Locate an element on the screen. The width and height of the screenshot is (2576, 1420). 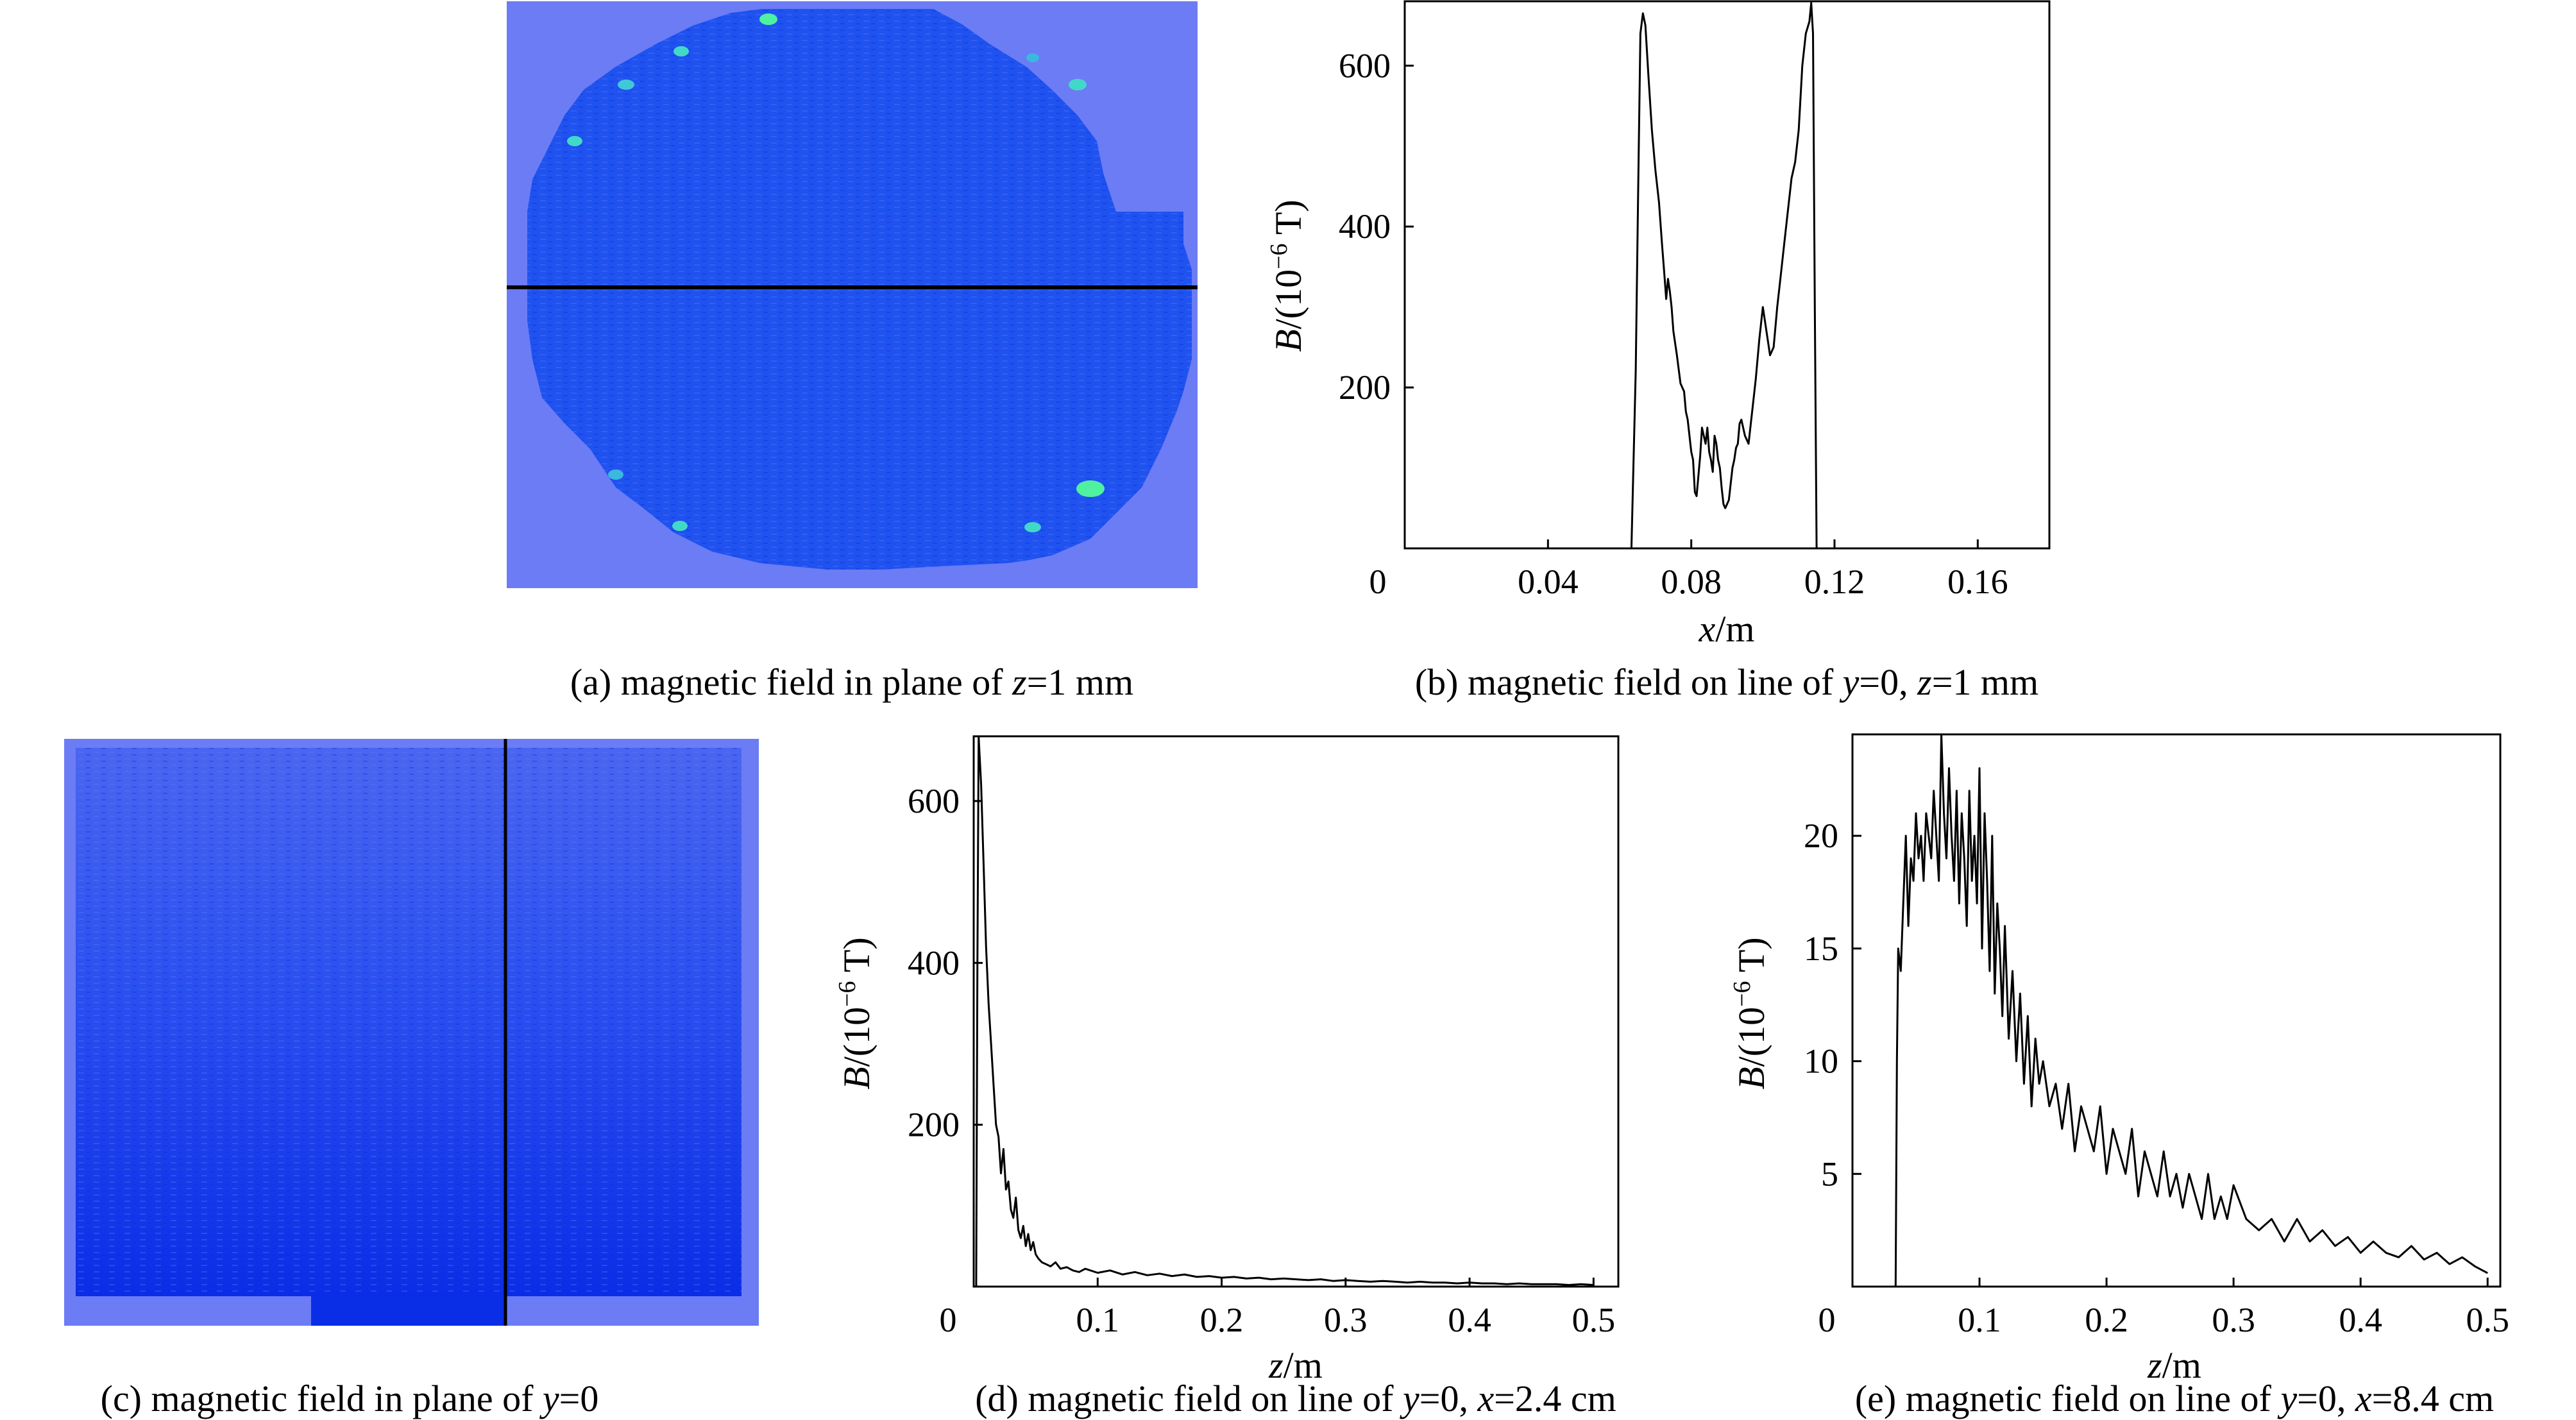
chart-e-ylabel: B/(10−6 T) is located at coordinates (1750, 1013).